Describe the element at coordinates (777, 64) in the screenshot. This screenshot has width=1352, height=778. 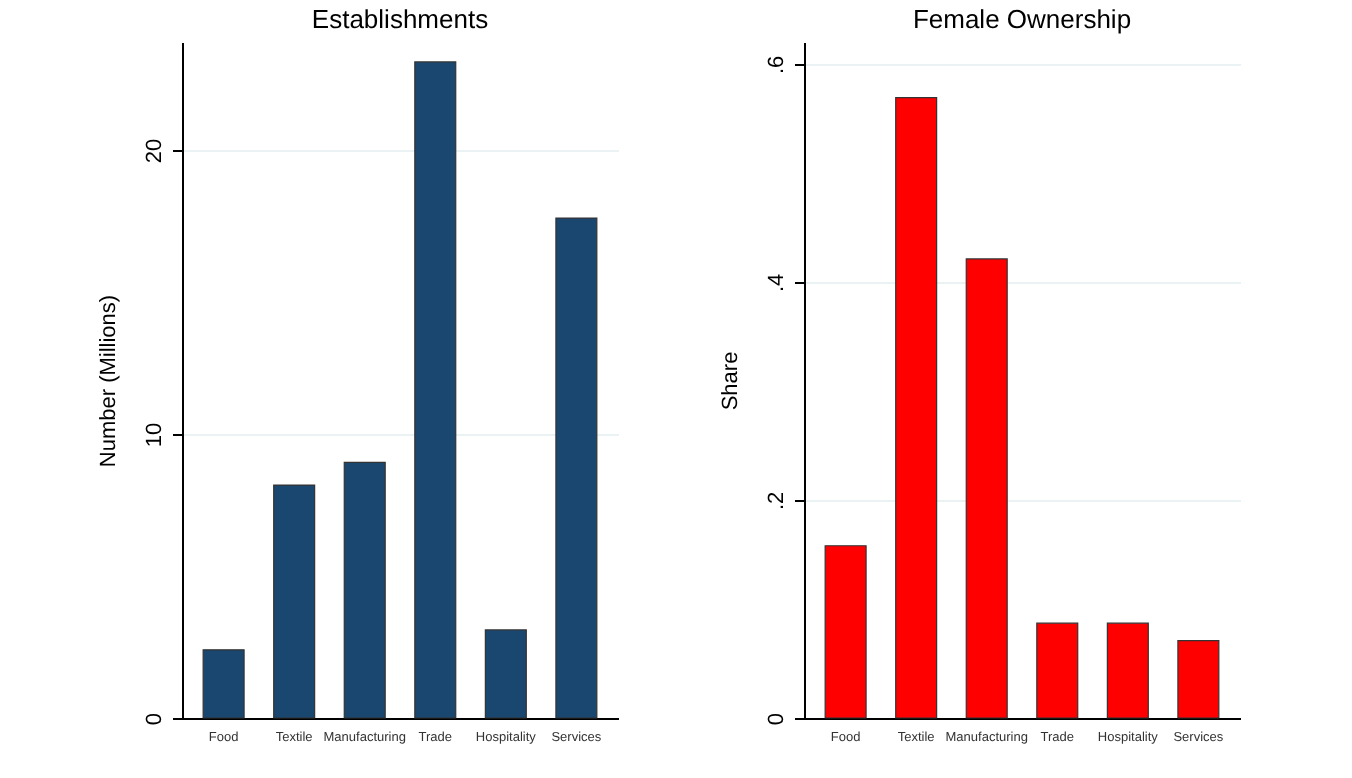
I see `y-tick-label: .6` at that location.